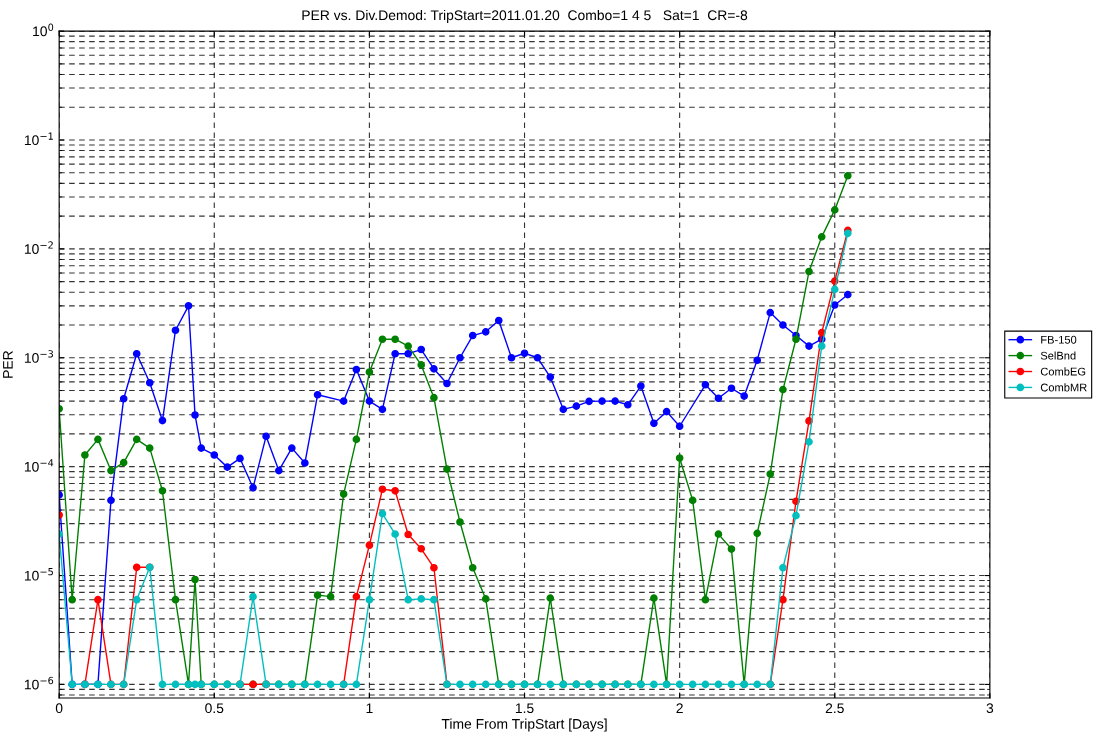 The width and height of the screenshot is (1116, 741). Describe the element at coordinates (38, 247) in the screenshot. I see `y-tick-label: 10$^{−2}$` at that location.